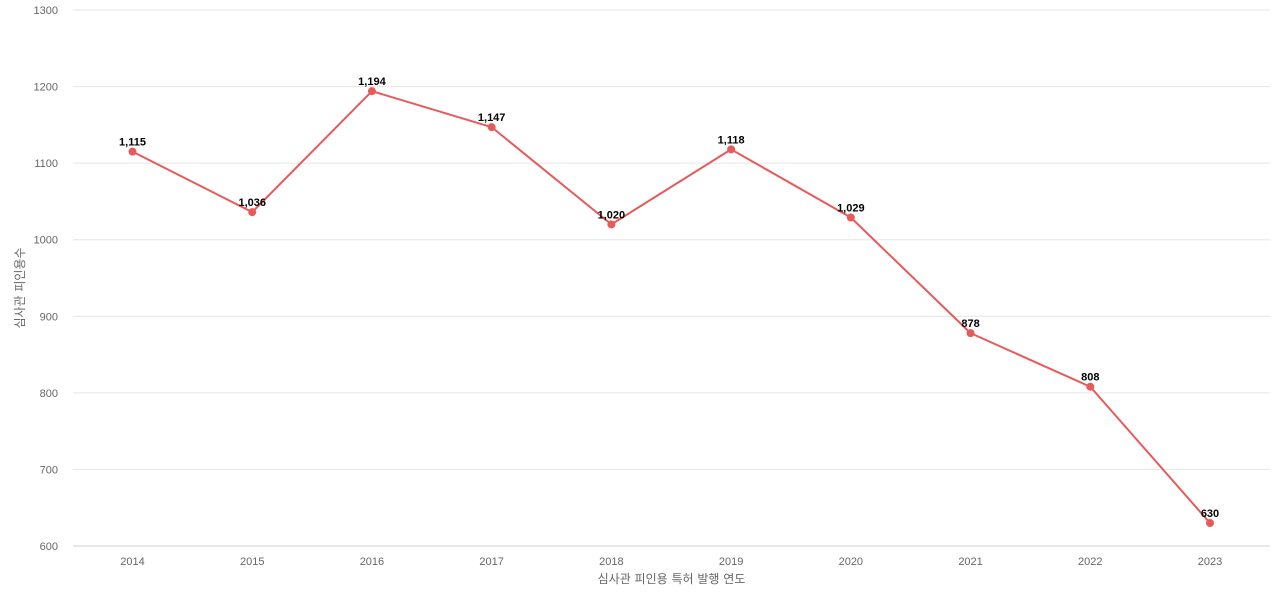  What do you see at coordinates (49, 317) in the screenshot?
I see `y-tick-label: 900` at bounding box center [49, 317].